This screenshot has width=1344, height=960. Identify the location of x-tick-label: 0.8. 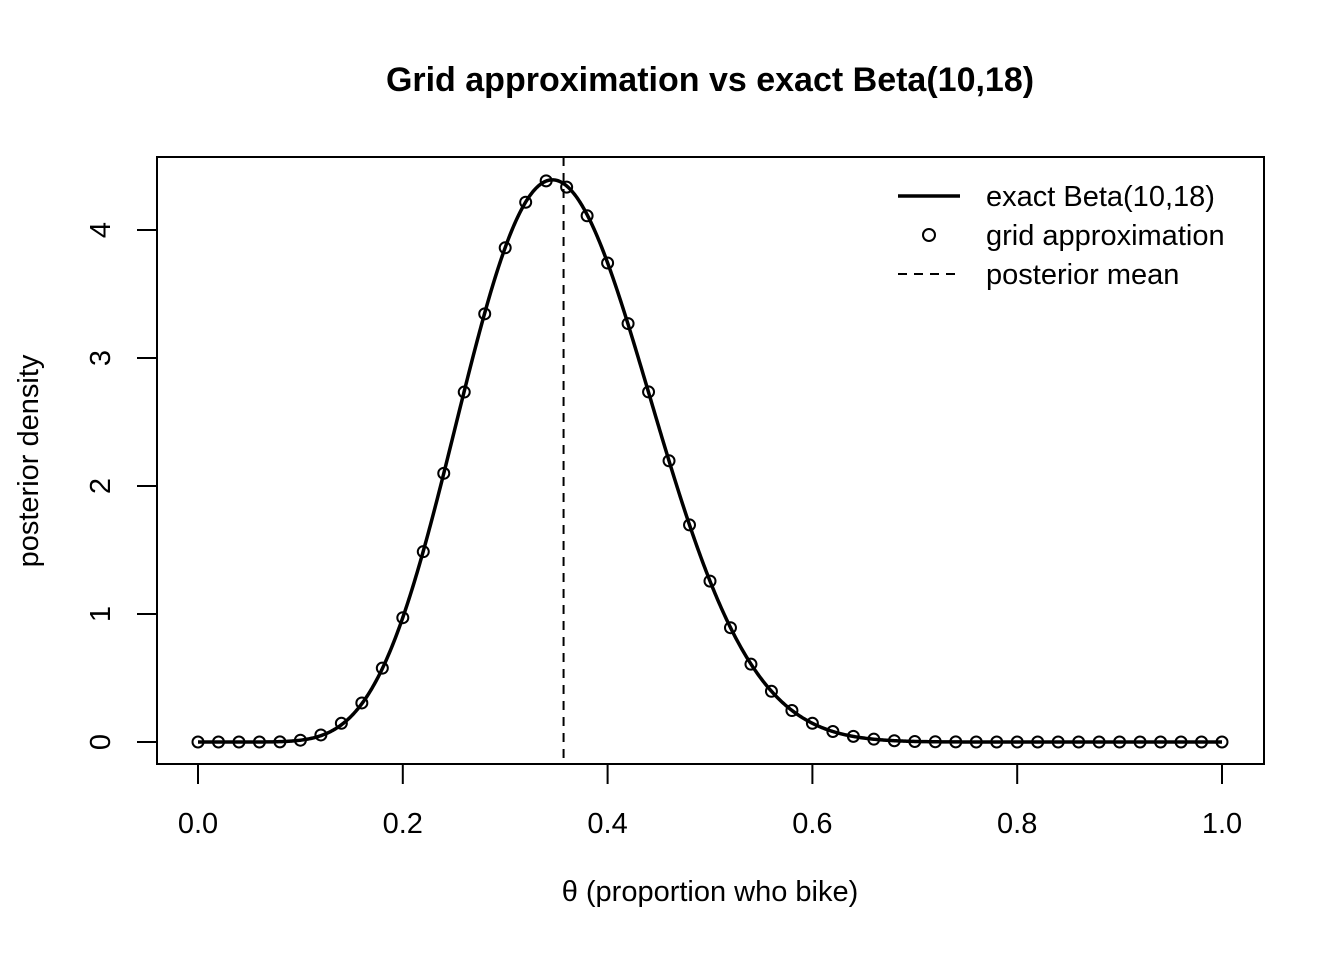
(1017, 824).